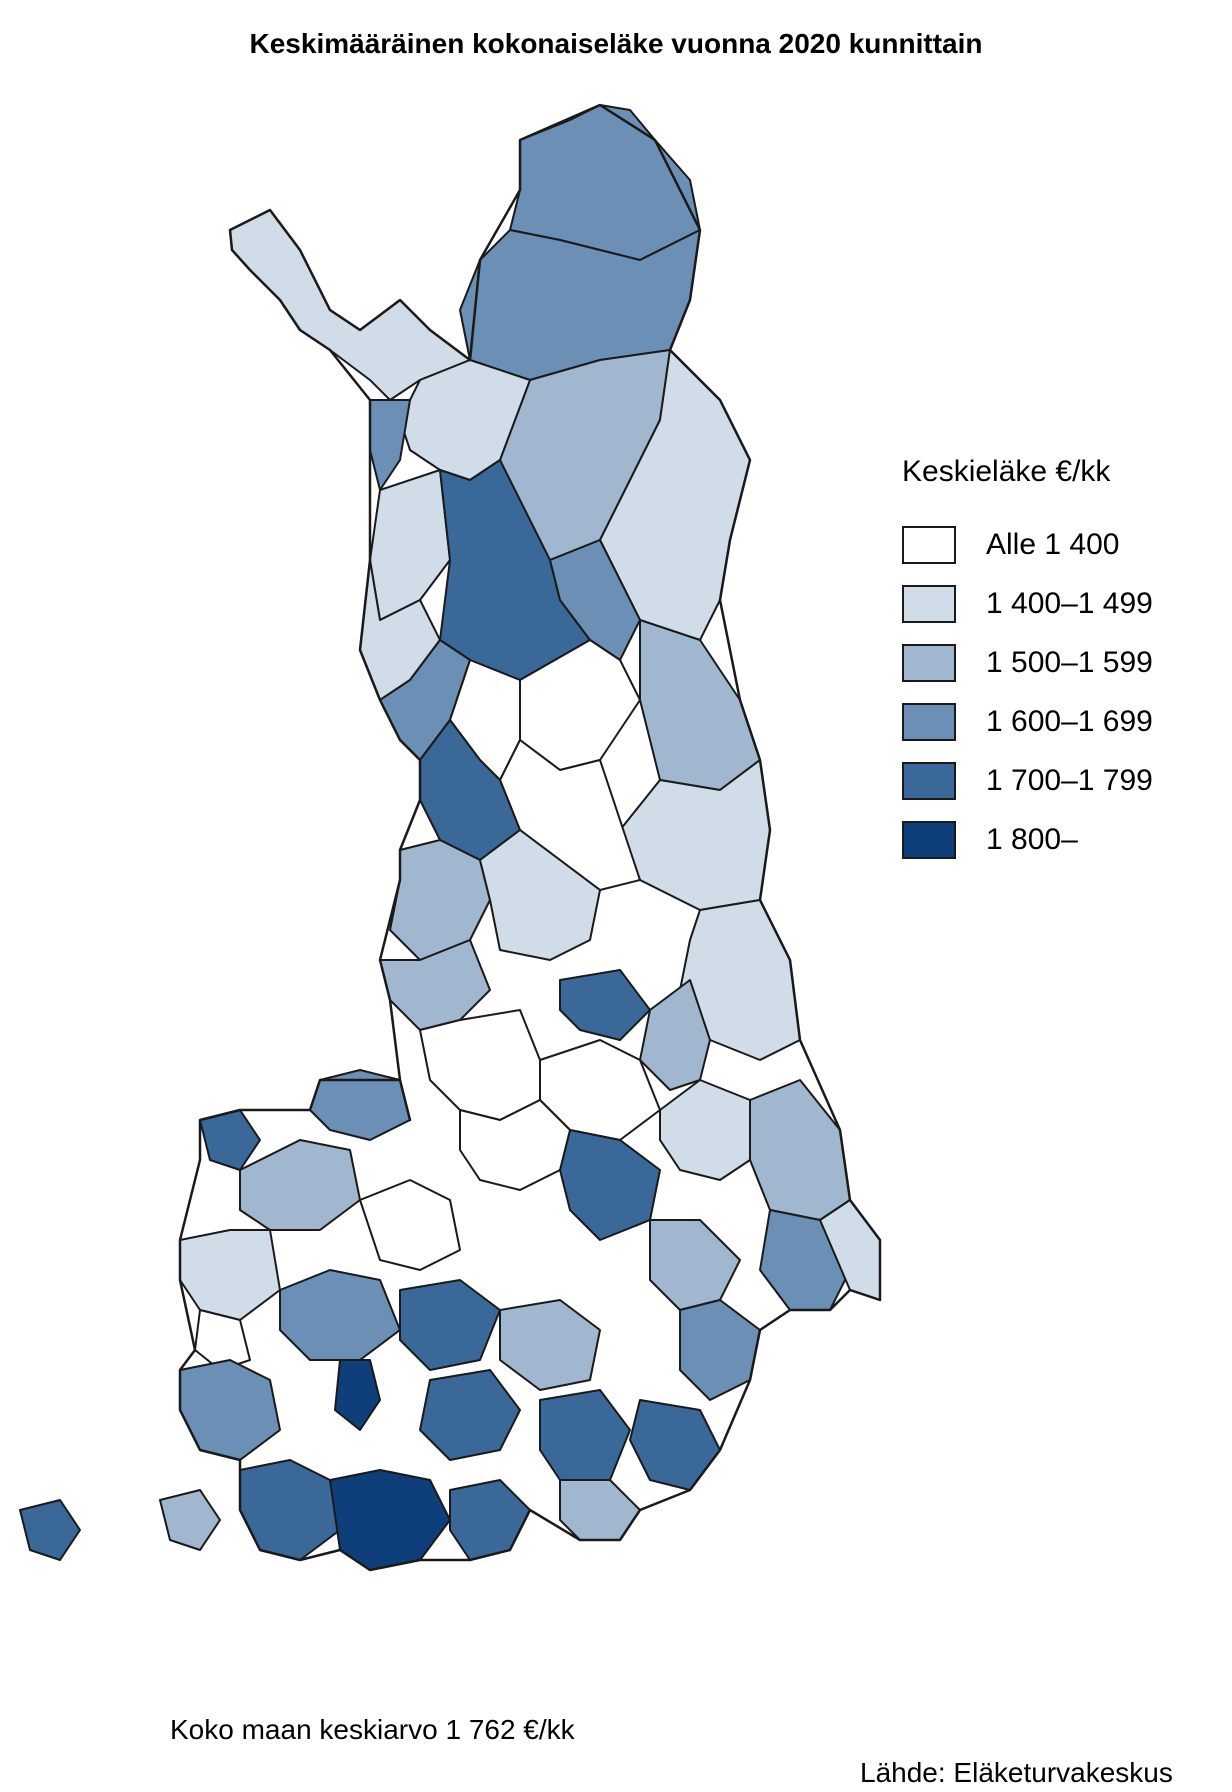 Image resolution: width=1232 pixels, height=1792 pixels. What do you see at coordinates (350, 305) in the screenshot?
I see `region-nw-arm` at bounding box center [350, 305].